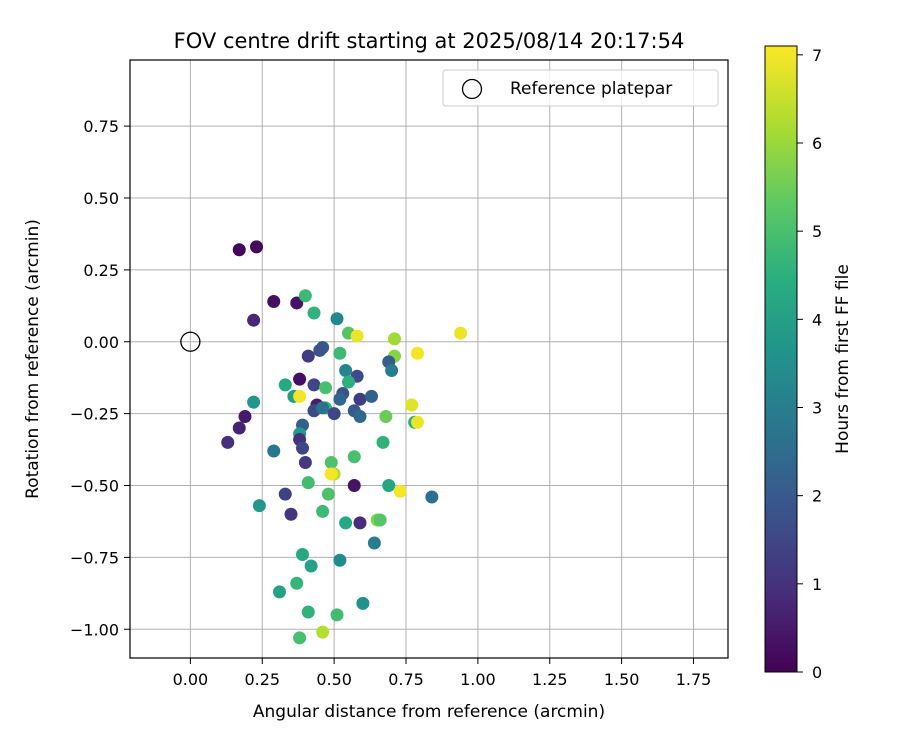  I want to click on x-tick-label: 1.75, so click(694, 679).